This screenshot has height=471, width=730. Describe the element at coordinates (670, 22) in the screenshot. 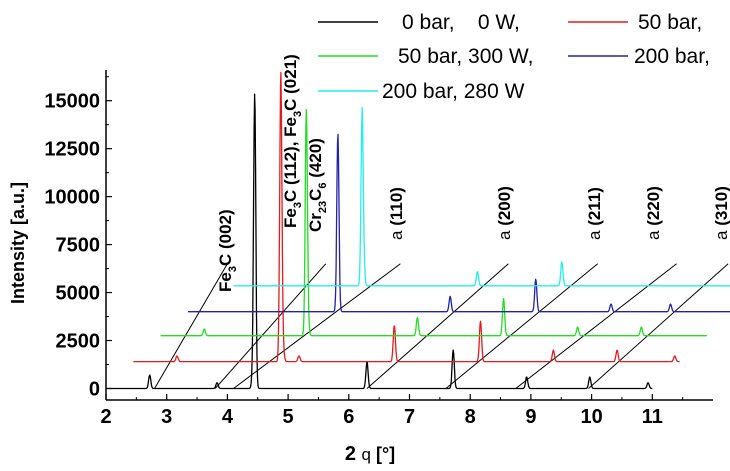

I see `legend-label-1: 50 bar,` at that location.